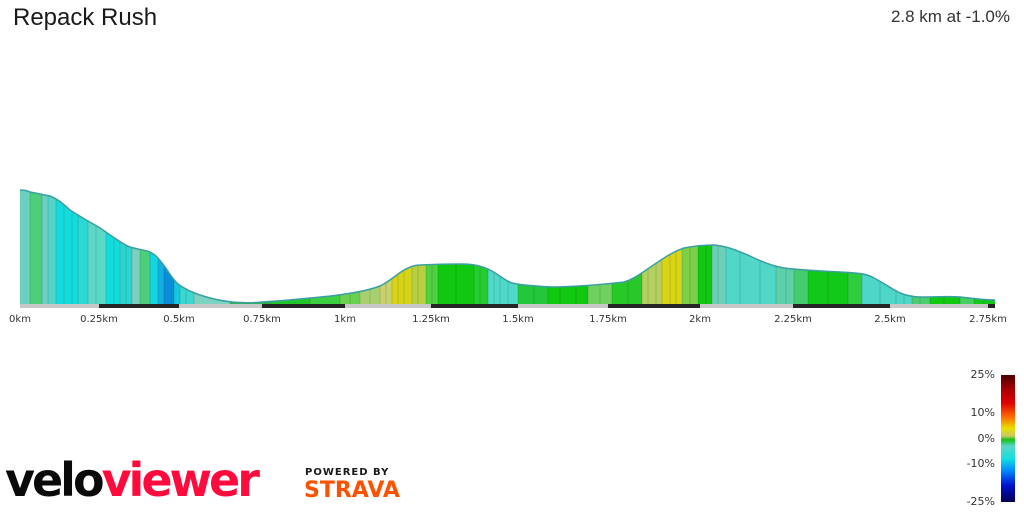 Image resolution: width=1024 pixels, height=512 pixels. Describe the element at coordinates (85, 17) in the screenshot. I see `segment-title: Repack Rush` at that location.